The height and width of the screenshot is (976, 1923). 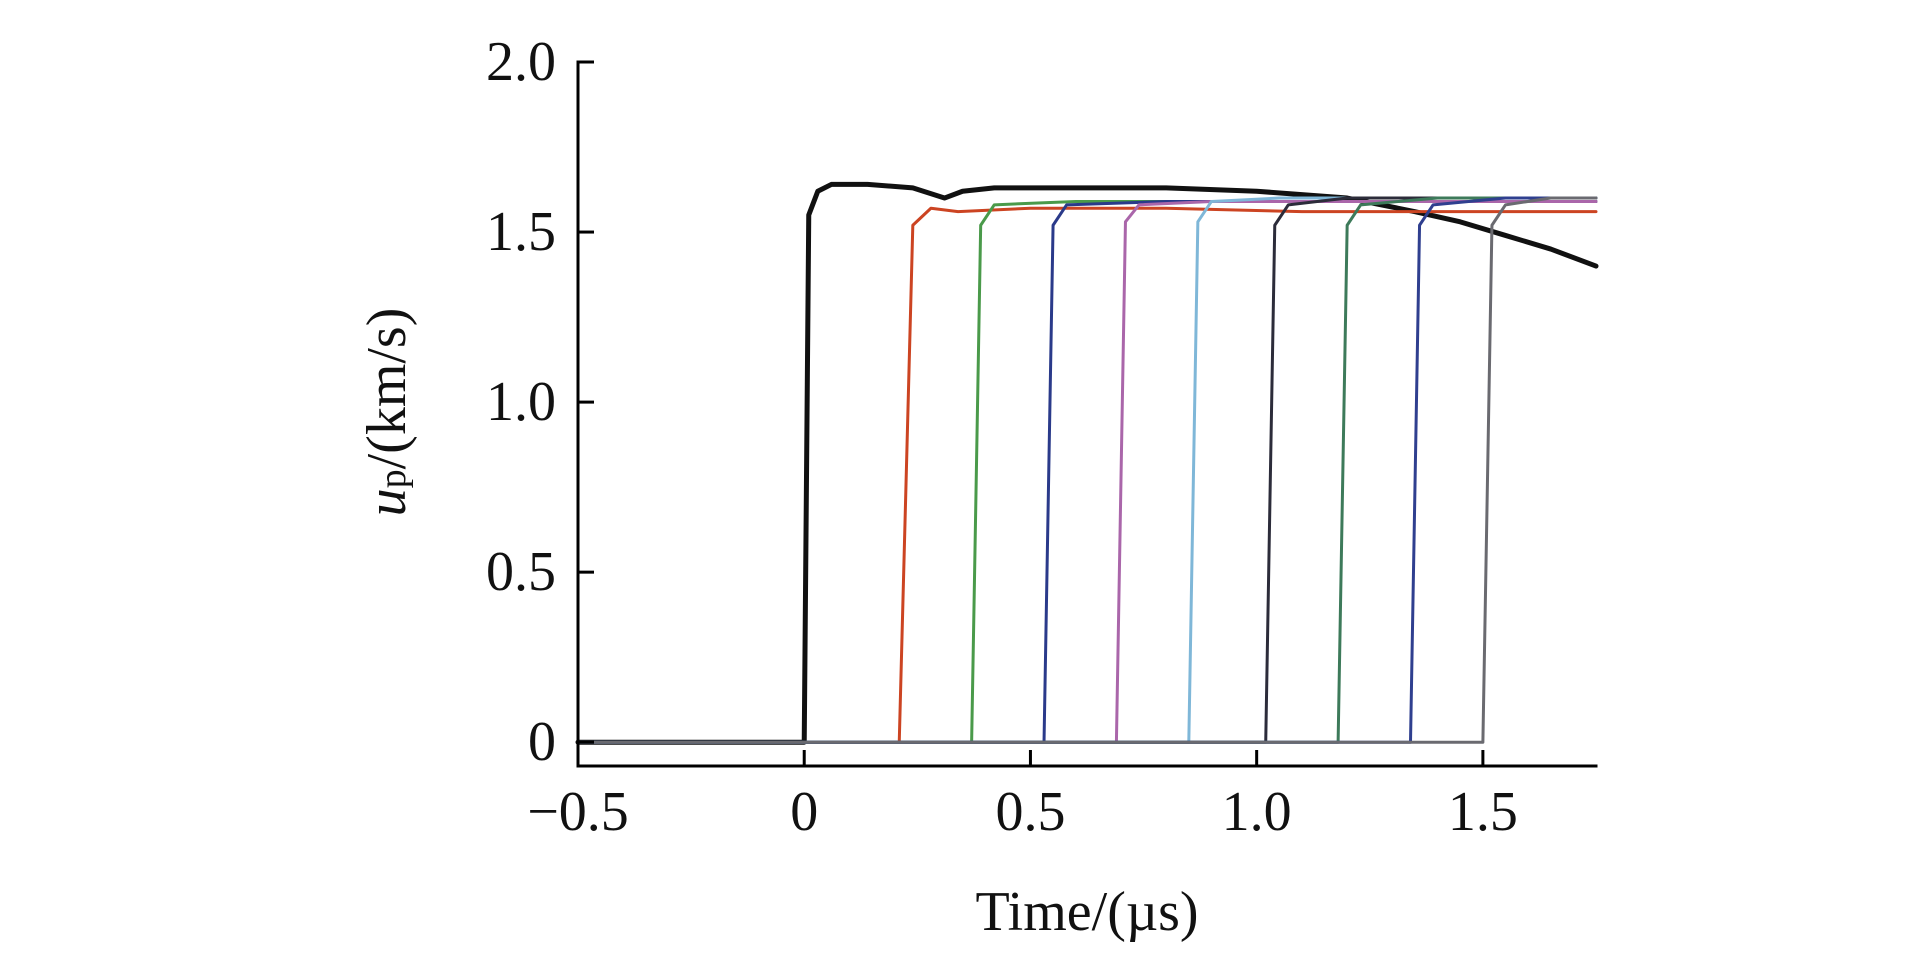 What do you see at coordinates (521, 572) in the screenshot?
I see `y-tick-label: 0.5` at bounding box center [521, 572].